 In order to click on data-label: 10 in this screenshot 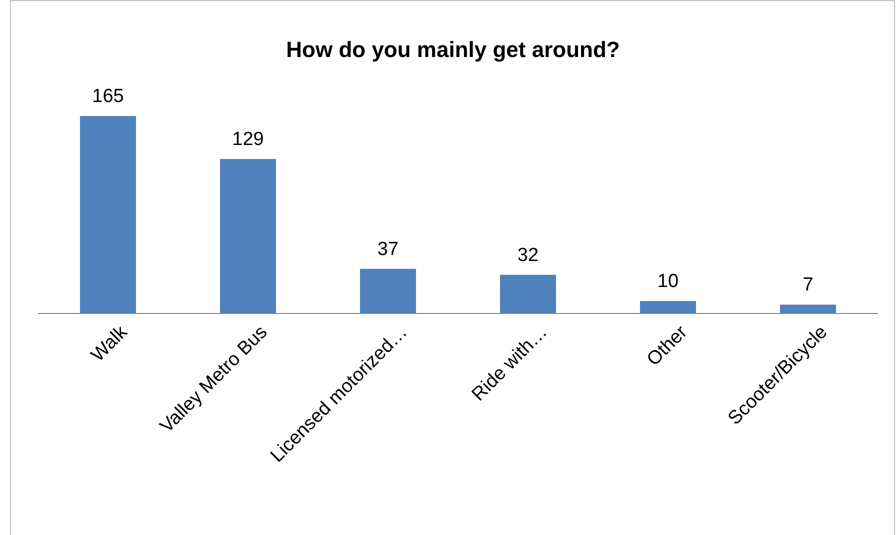, I will do `click(668, 281)`.